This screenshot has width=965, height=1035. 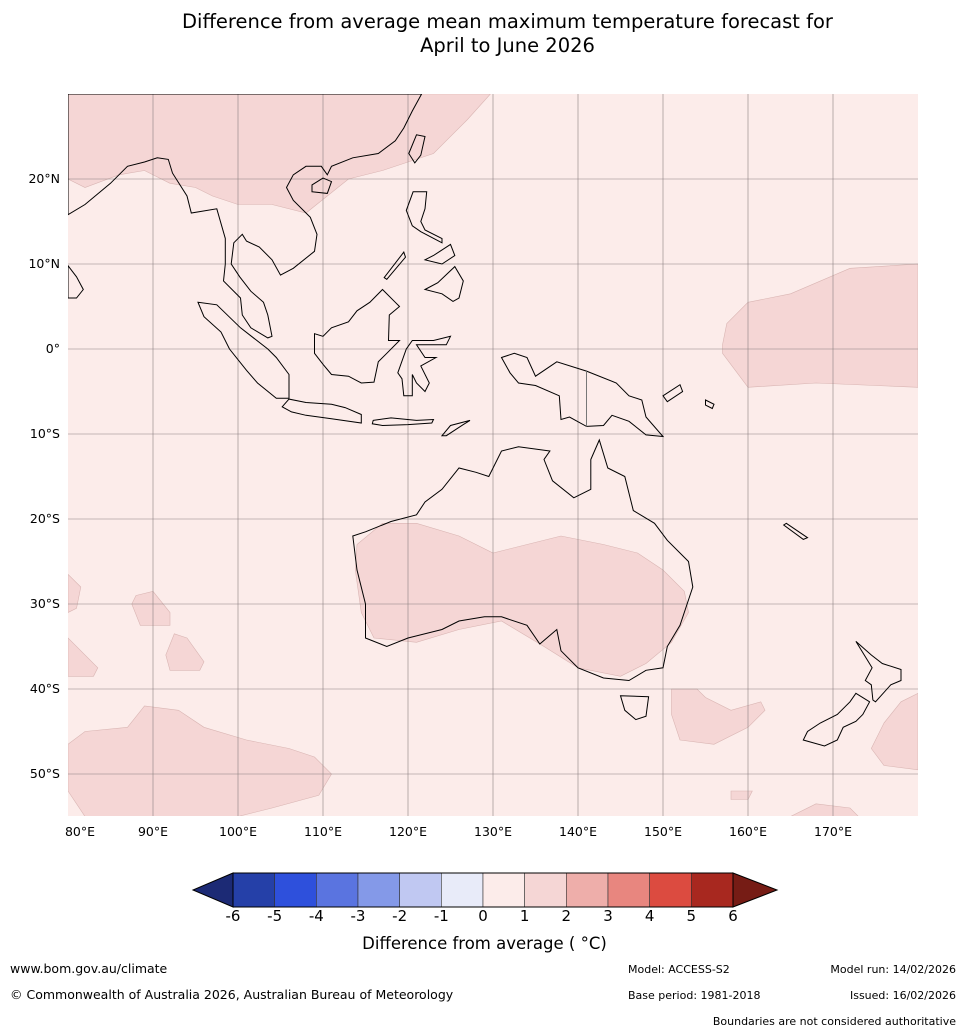 What do you see at coordinates (44, 603) in the screenshot?
I see `latitude-label: 30°S` at bounding box center [44, 603].